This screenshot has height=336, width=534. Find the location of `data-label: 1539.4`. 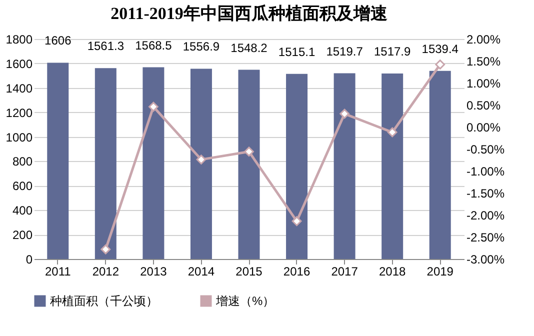

data-label: 1539.4 is located at coordinates (440, 49).